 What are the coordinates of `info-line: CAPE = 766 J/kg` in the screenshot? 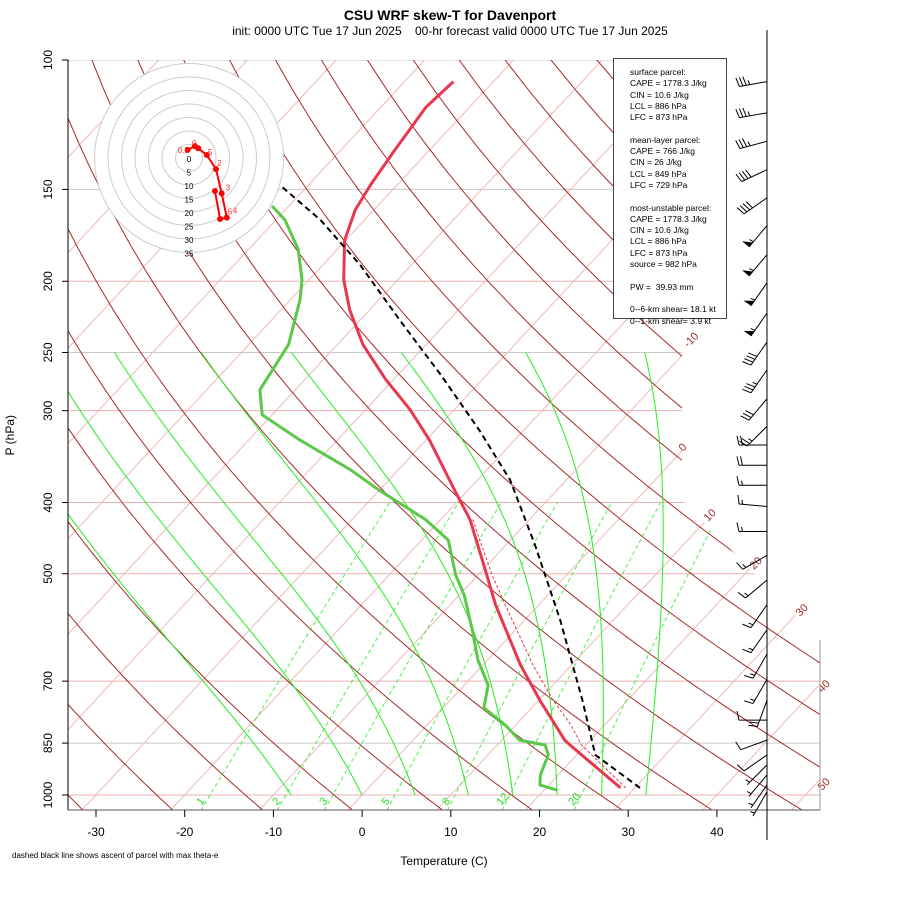 It's located at (662, 151).